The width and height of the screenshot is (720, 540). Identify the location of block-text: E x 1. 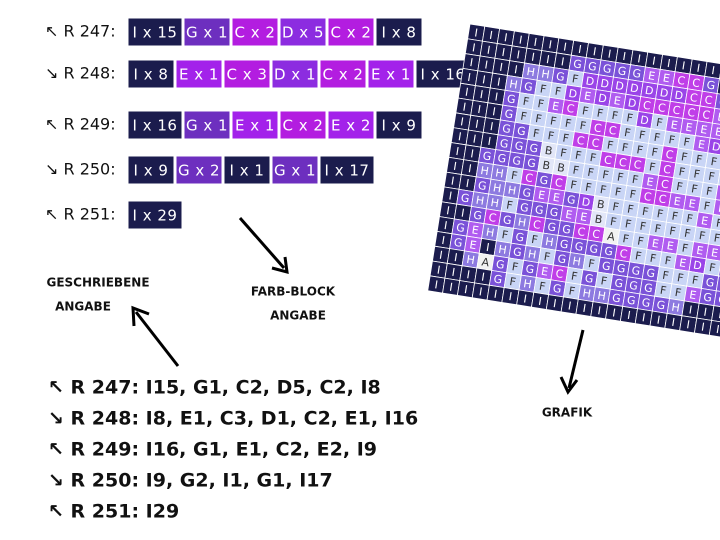
(255, 126).